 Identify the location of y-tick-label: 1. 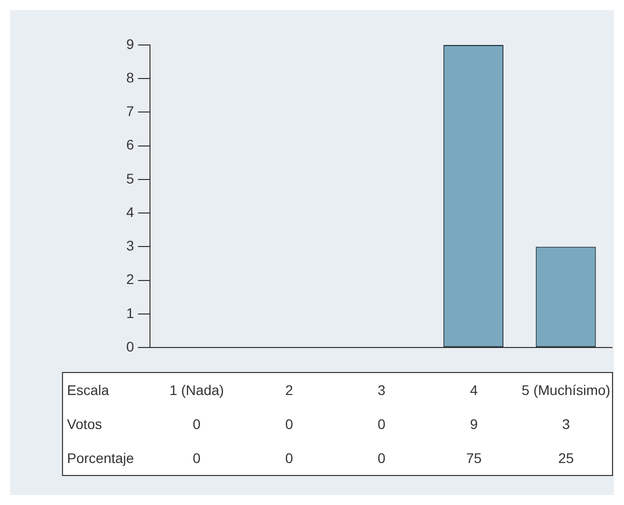
(130, 312).